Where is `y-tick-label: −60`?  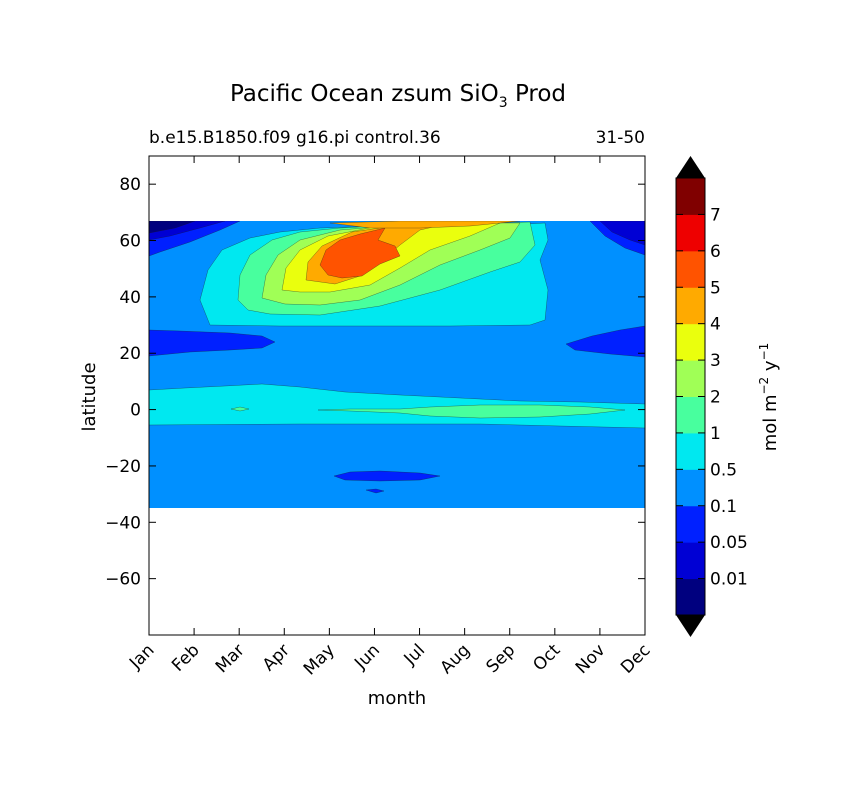
y-tick-label: −60 is located at coordinates (123, 580).